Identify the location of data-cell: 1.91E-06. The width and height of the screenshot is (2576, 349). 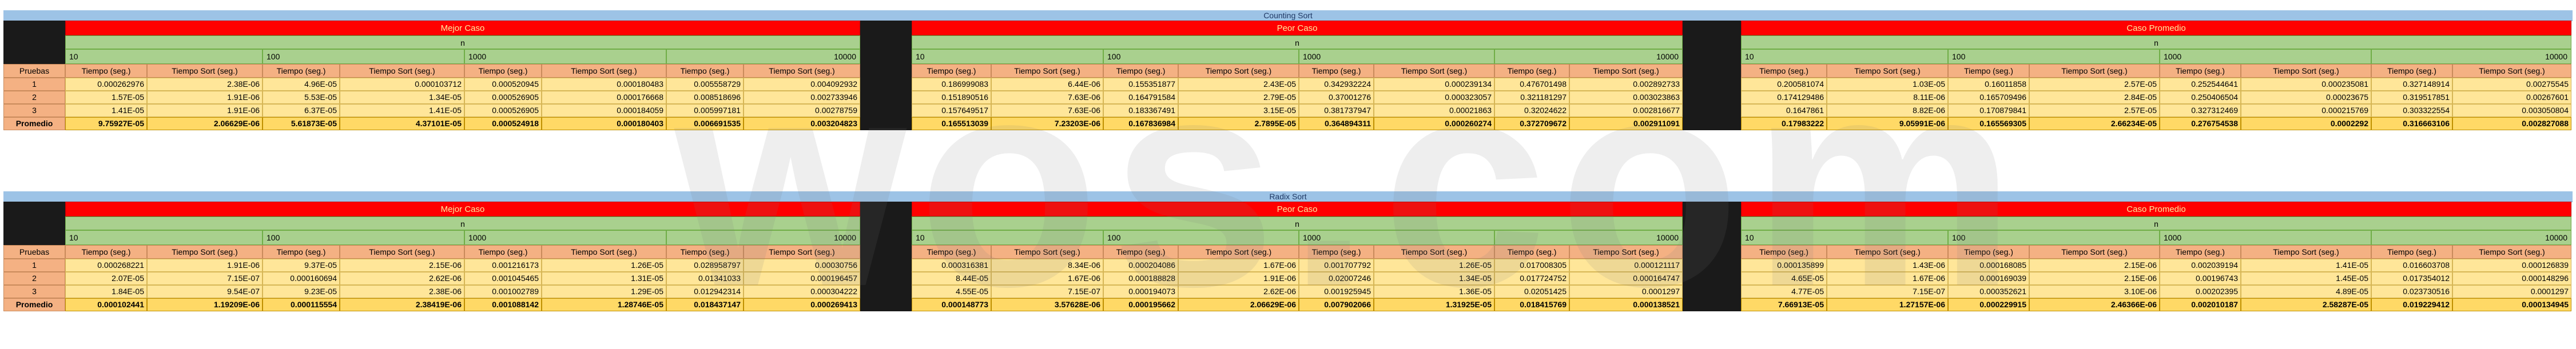
(205, 110).